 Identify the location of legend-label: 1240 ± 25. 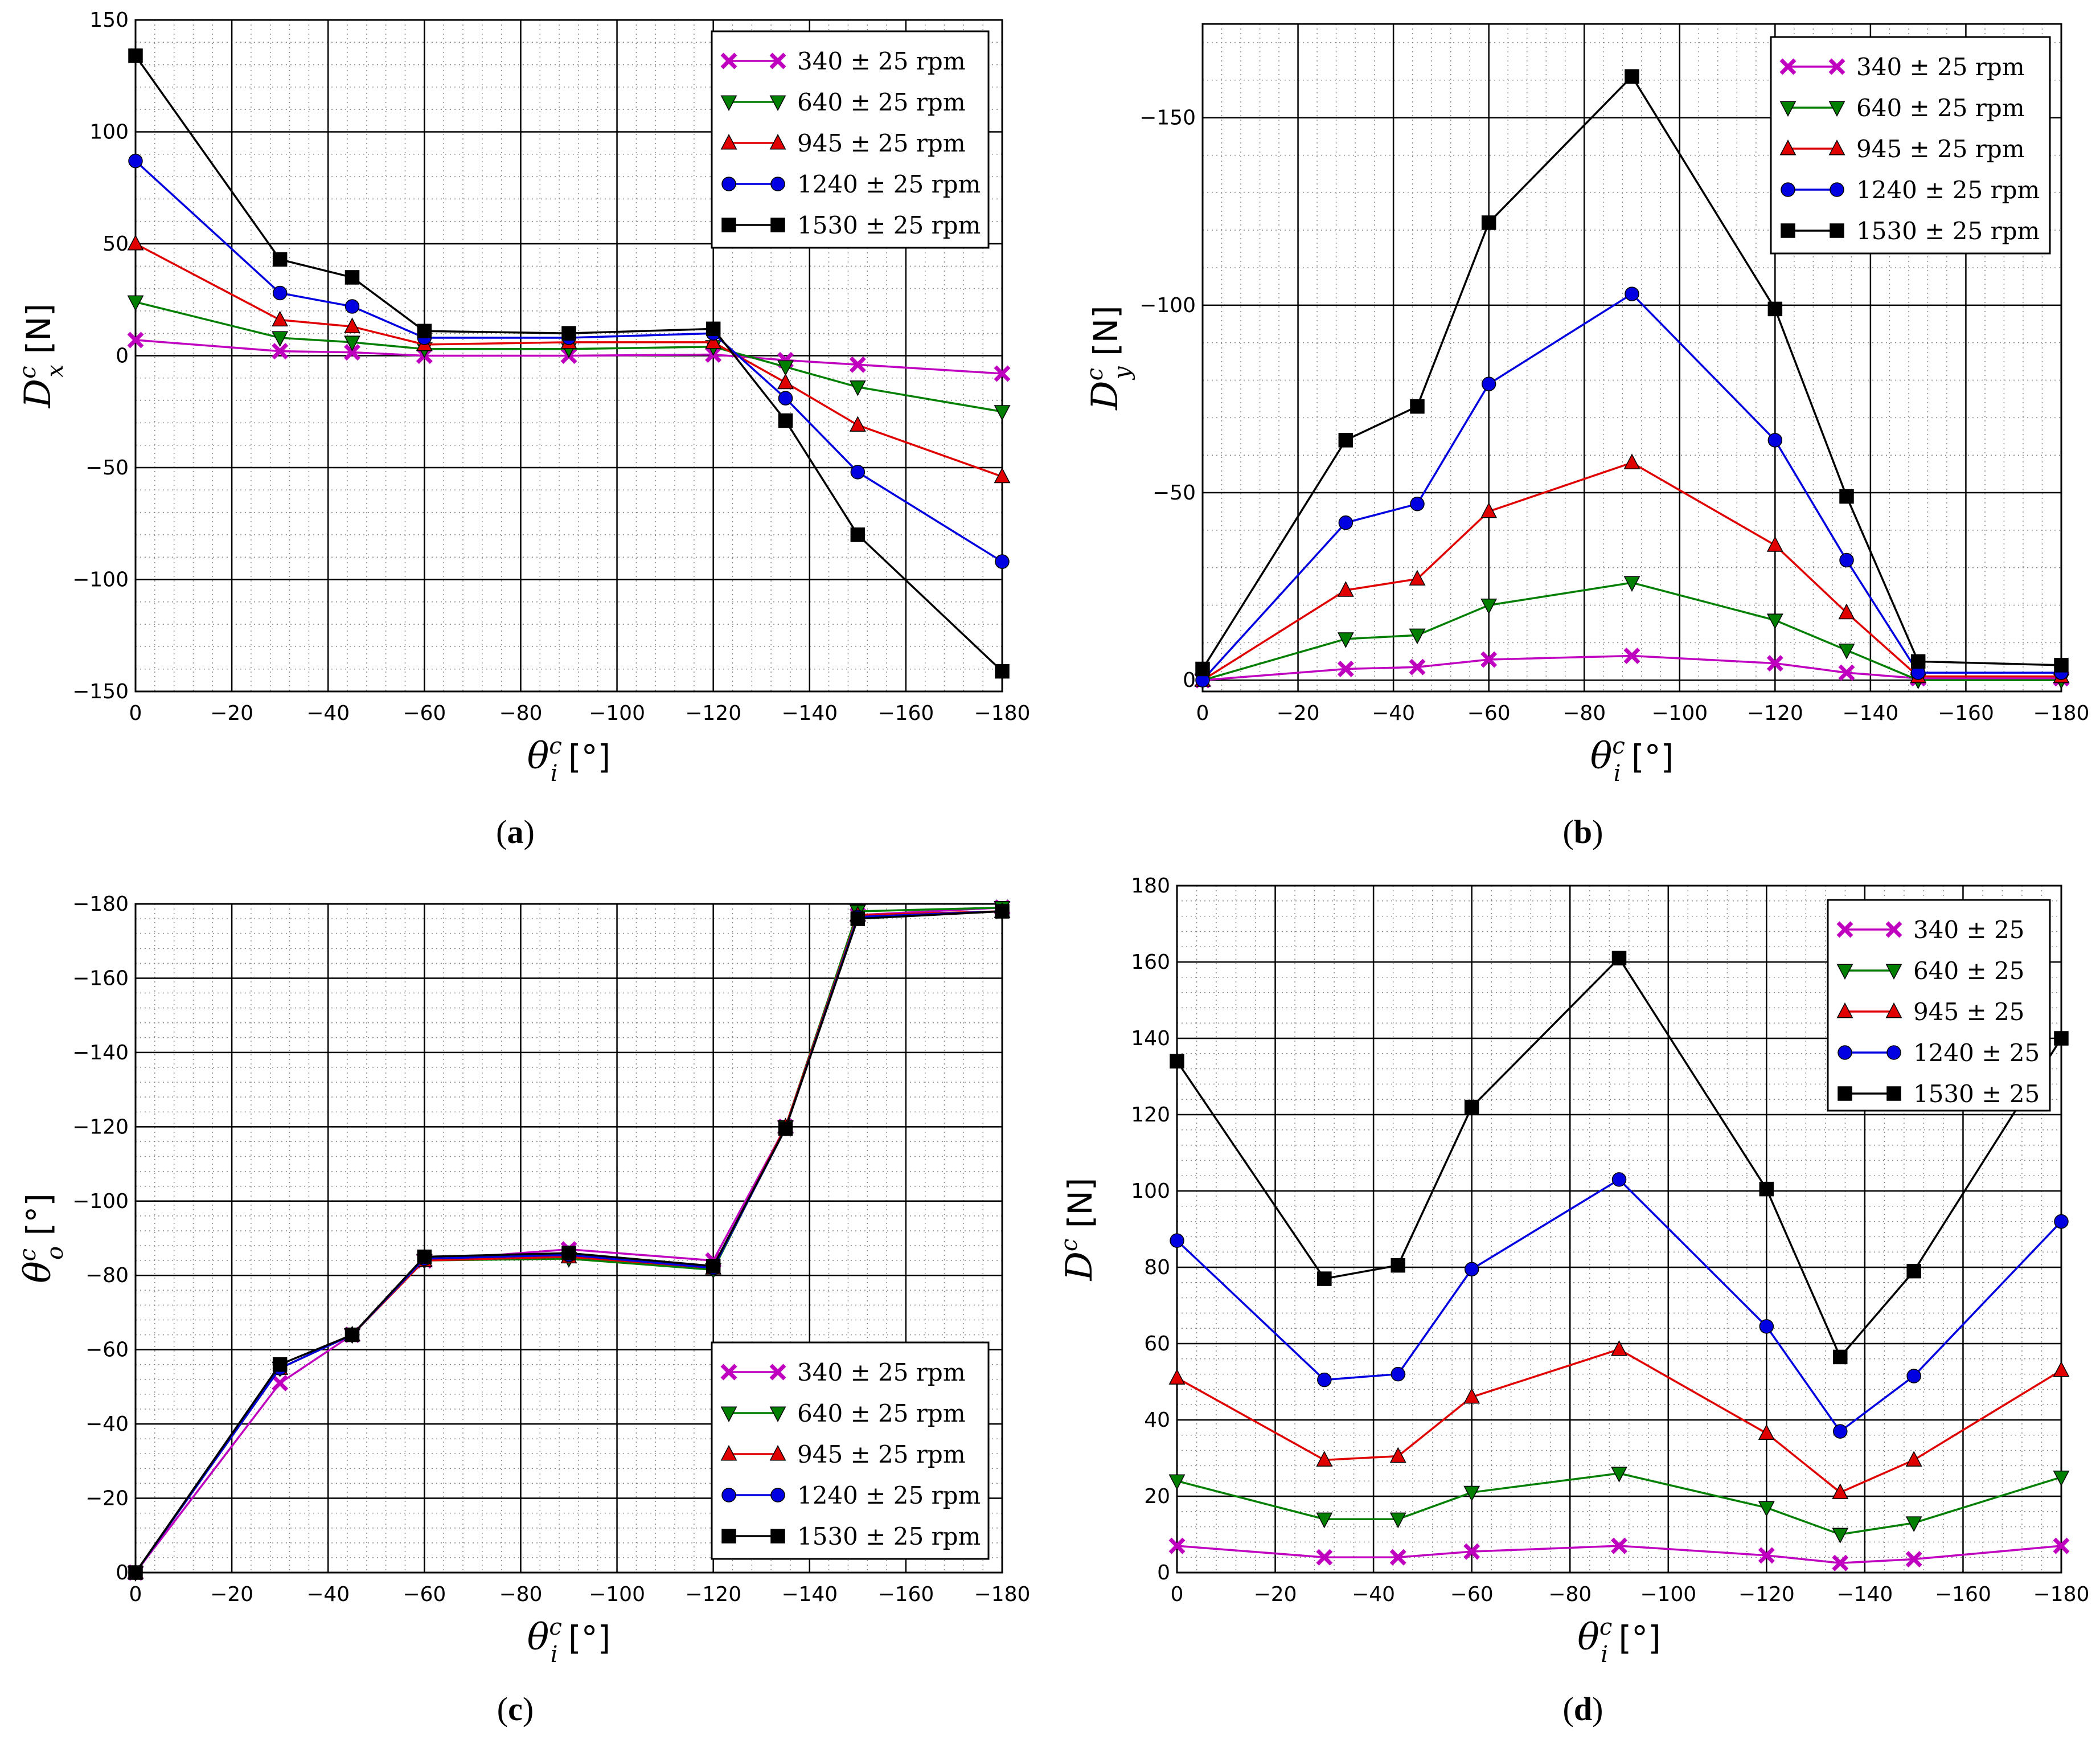
(1976, 1053).